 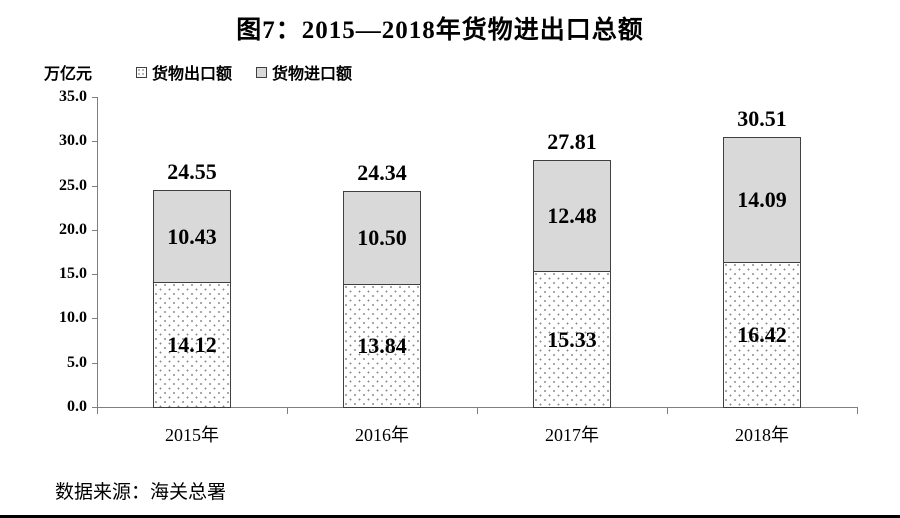 What do you see at coordinates (244, 72) in the screenshot?
I see `legend: 货物出口额 货物进口额` at bounding box center [244, 72].